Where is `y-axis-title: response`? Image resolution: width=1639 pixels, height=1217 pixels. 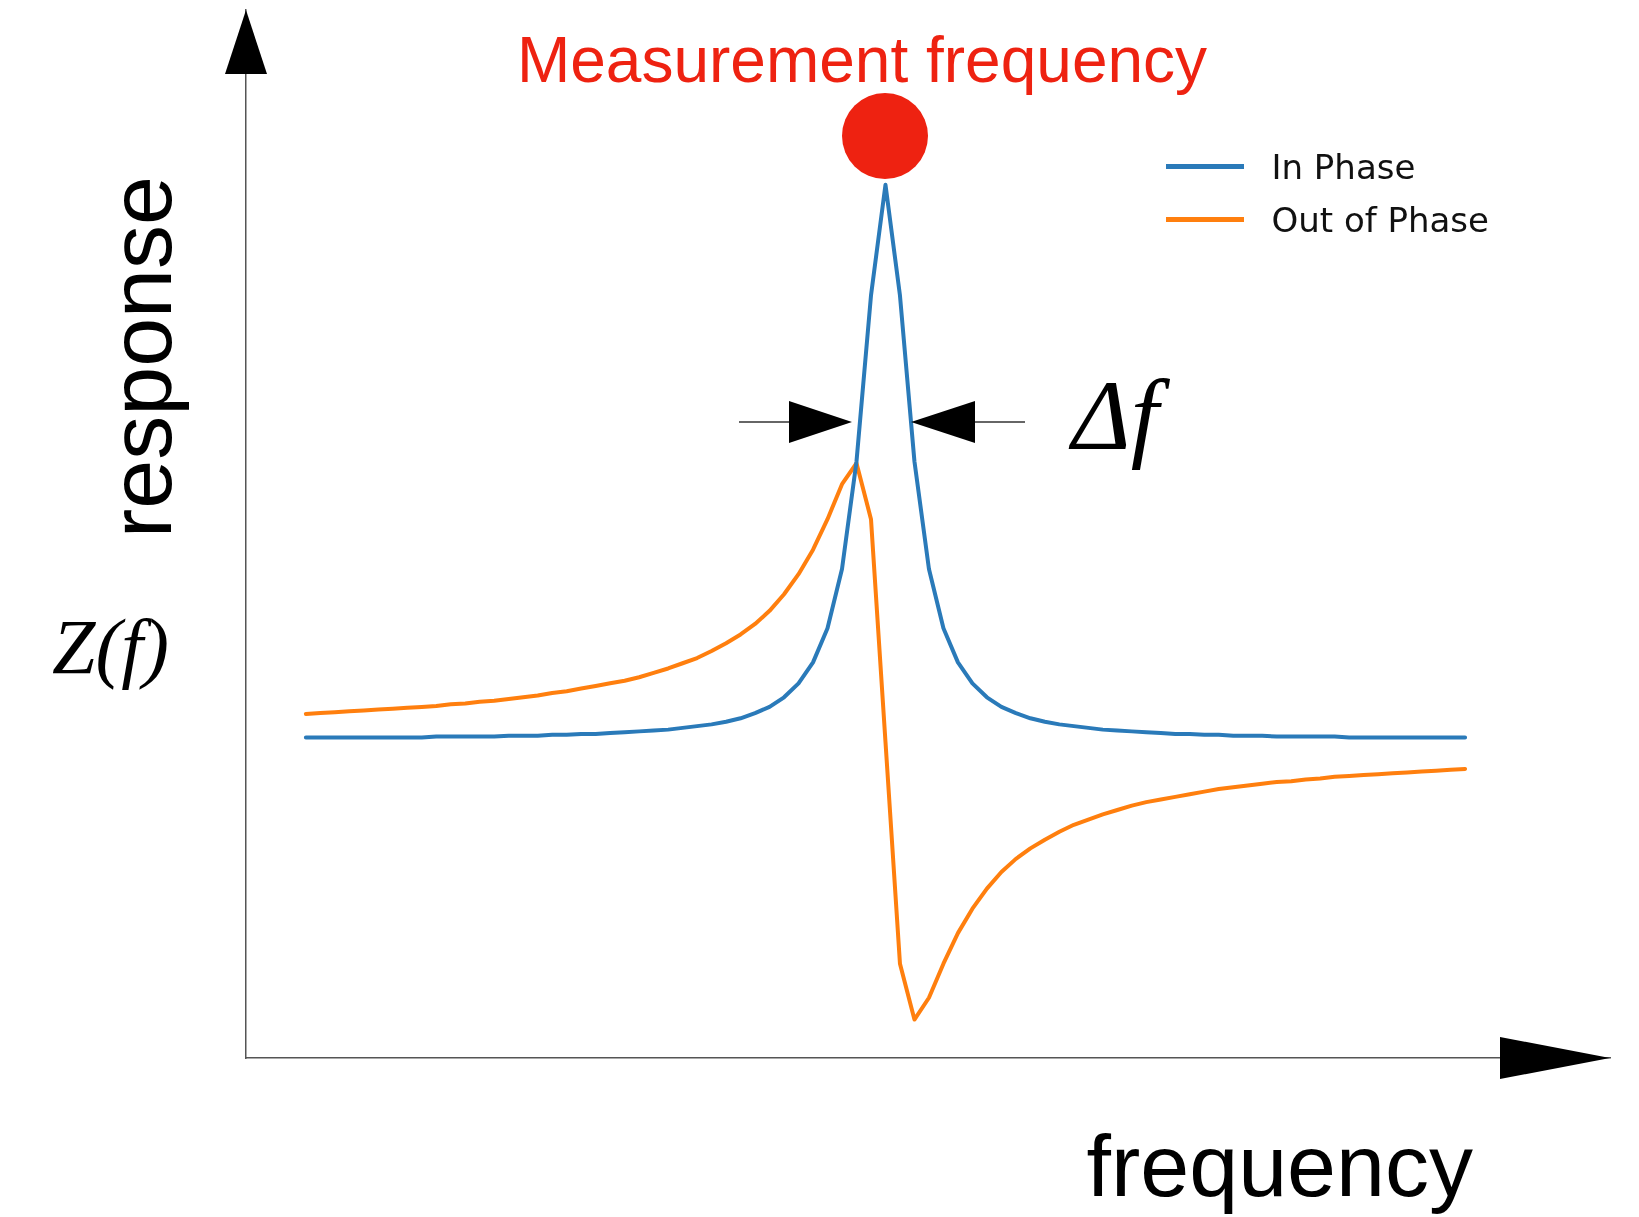 y-axis-title: response is located at coordinates (140, 357).